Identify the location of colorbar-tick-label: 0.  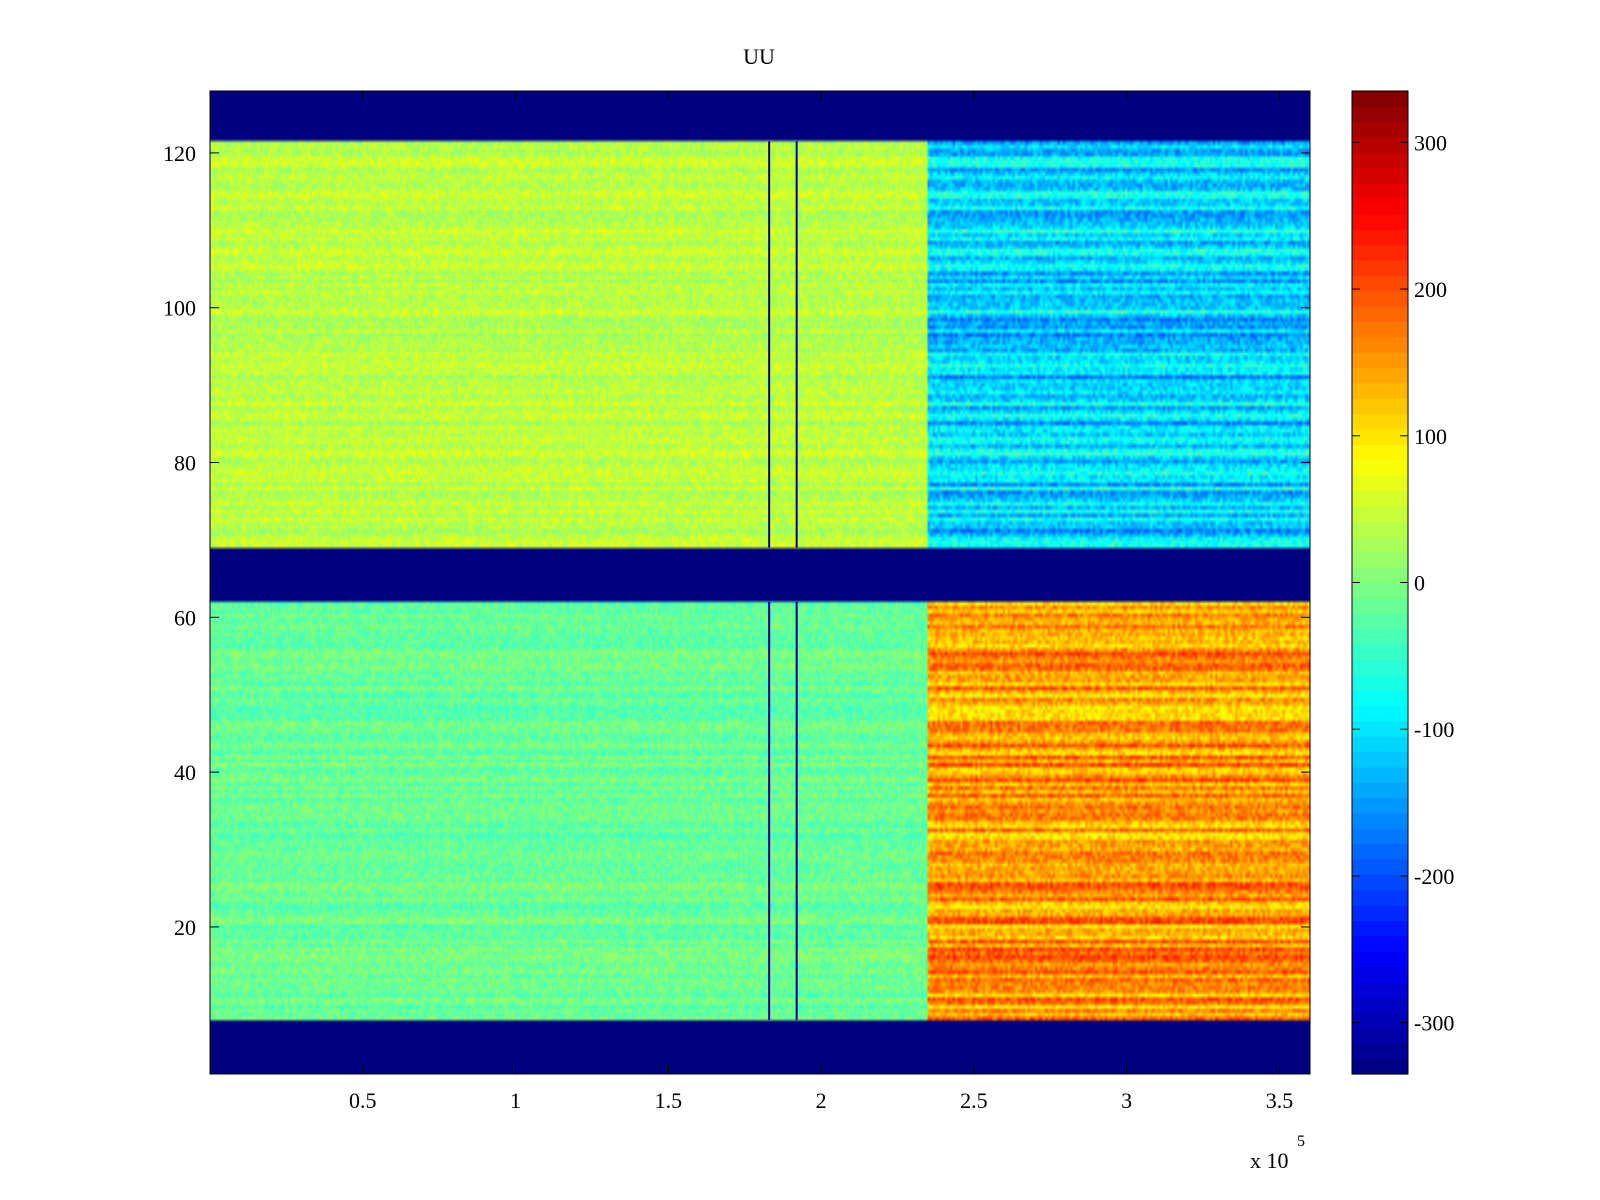
(1419, 583).